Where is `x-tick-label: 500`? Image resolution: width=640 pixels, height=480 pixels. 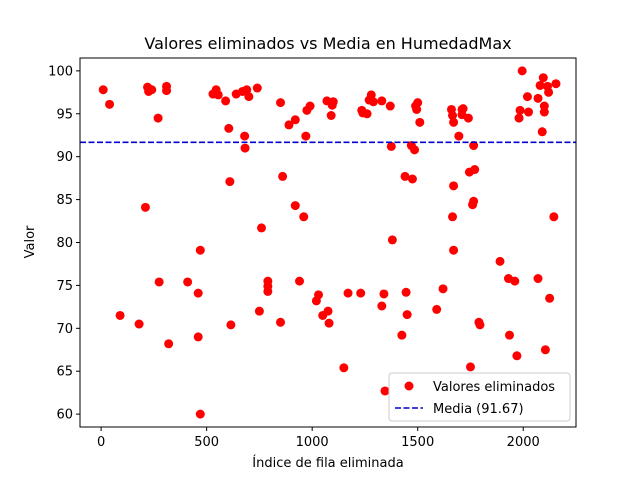
x-tick-label: 500 is located at coordinates (206, 442).